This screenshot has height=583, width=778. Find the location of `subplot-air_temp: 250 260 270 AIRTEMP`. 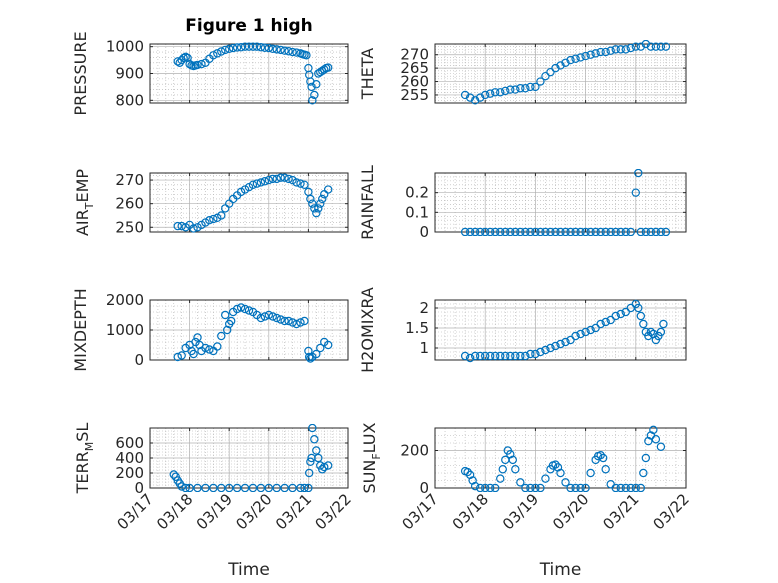

subplot-air_temp: 250 260 270 AIRTEMP is located at coordinates (211, 202).